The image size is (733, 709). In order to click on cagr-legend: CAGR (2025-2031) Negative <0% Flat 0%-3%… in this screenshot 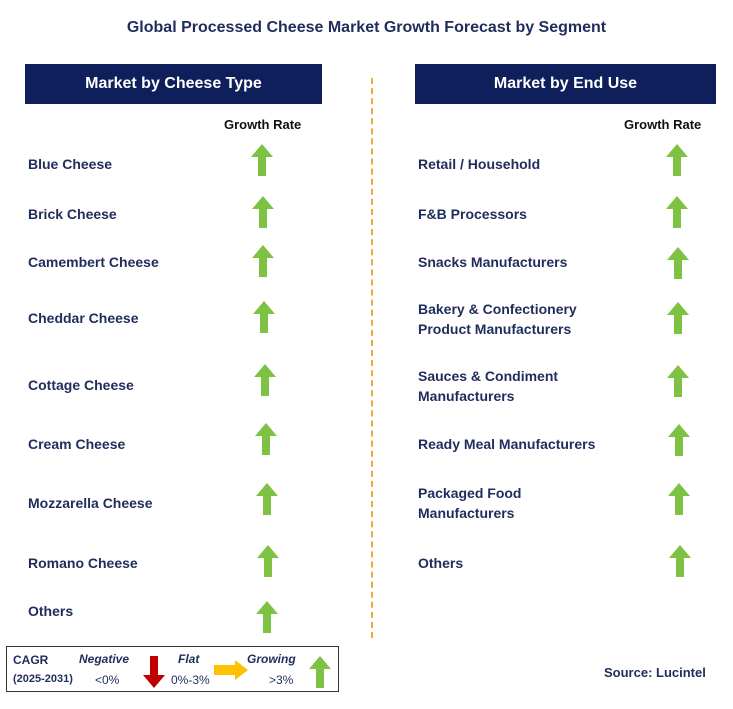, I will do `click(172, 669)`.